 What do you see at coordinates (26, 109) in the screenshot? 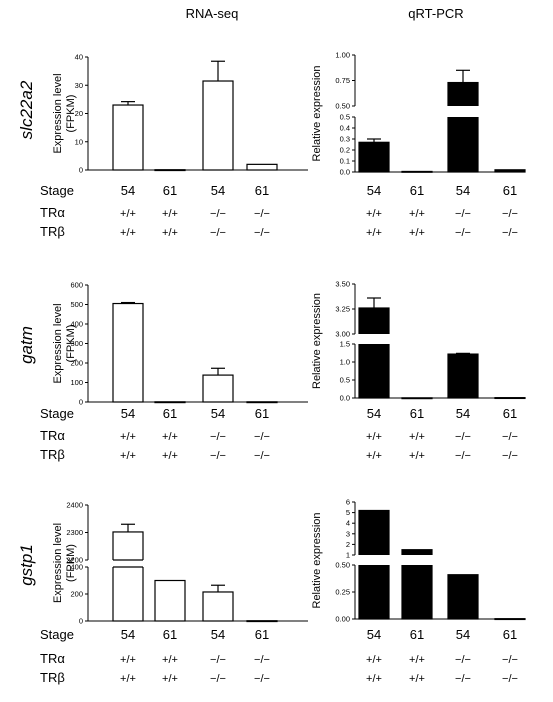
I see `gene-label-slc22a2: slc22a2` at bounding box center [26, 109].